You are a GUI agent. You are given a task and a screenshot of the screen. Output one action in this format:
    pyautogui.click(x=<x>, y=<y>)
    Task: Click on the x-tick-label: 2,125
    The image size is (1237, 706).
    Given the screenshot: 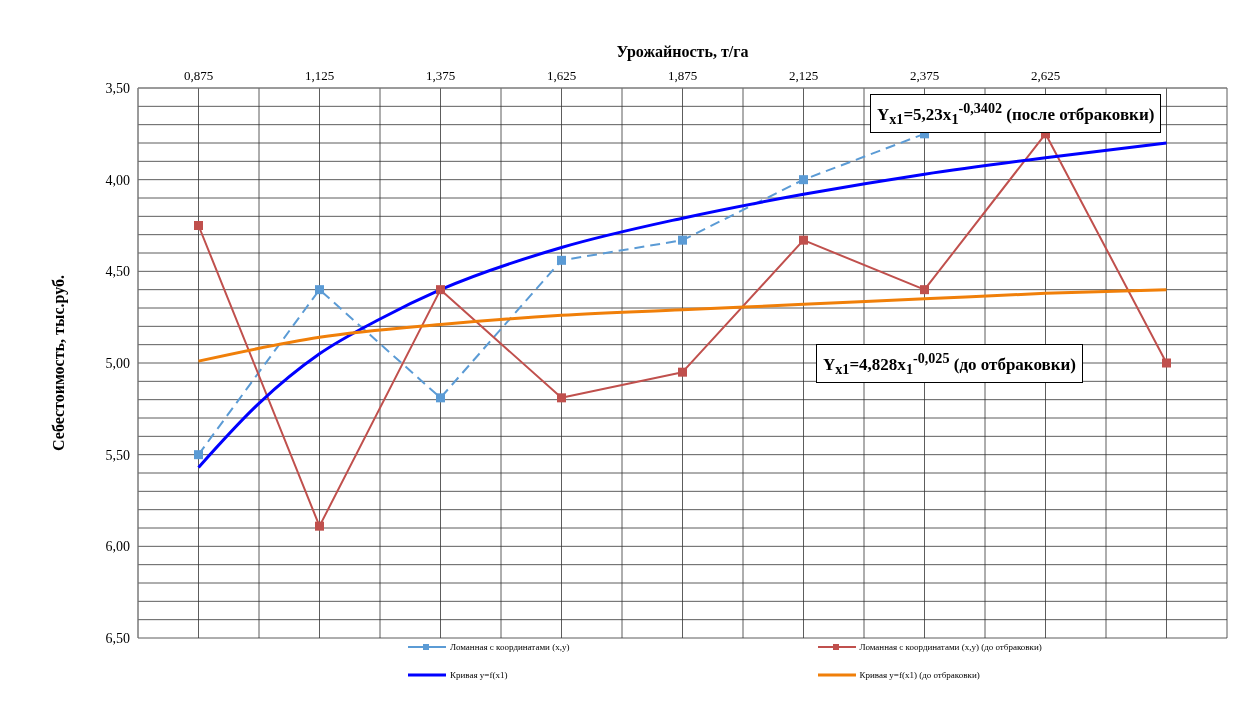 What is the action you would take?
    pyautogui.click(x=803, y=75)
    